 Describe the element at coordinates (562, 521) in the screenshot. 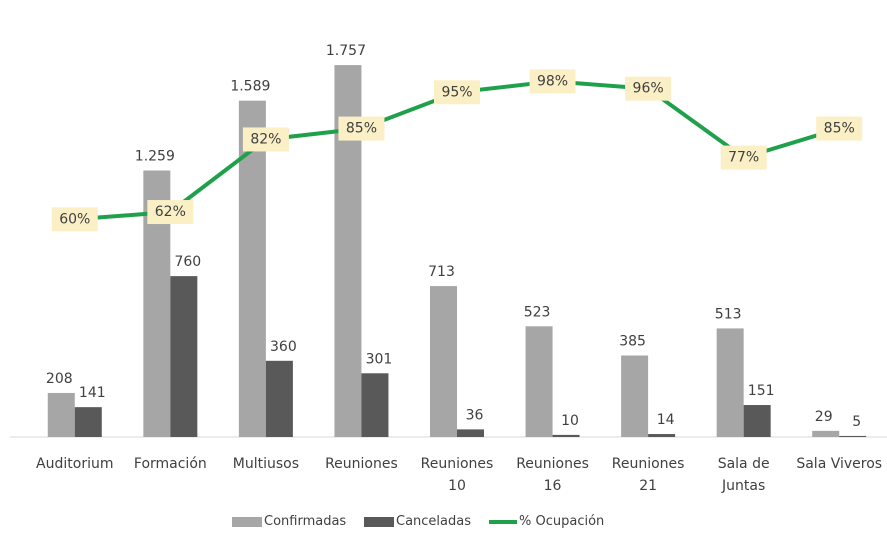

I see `legend-label: % Ocupación` at that location.